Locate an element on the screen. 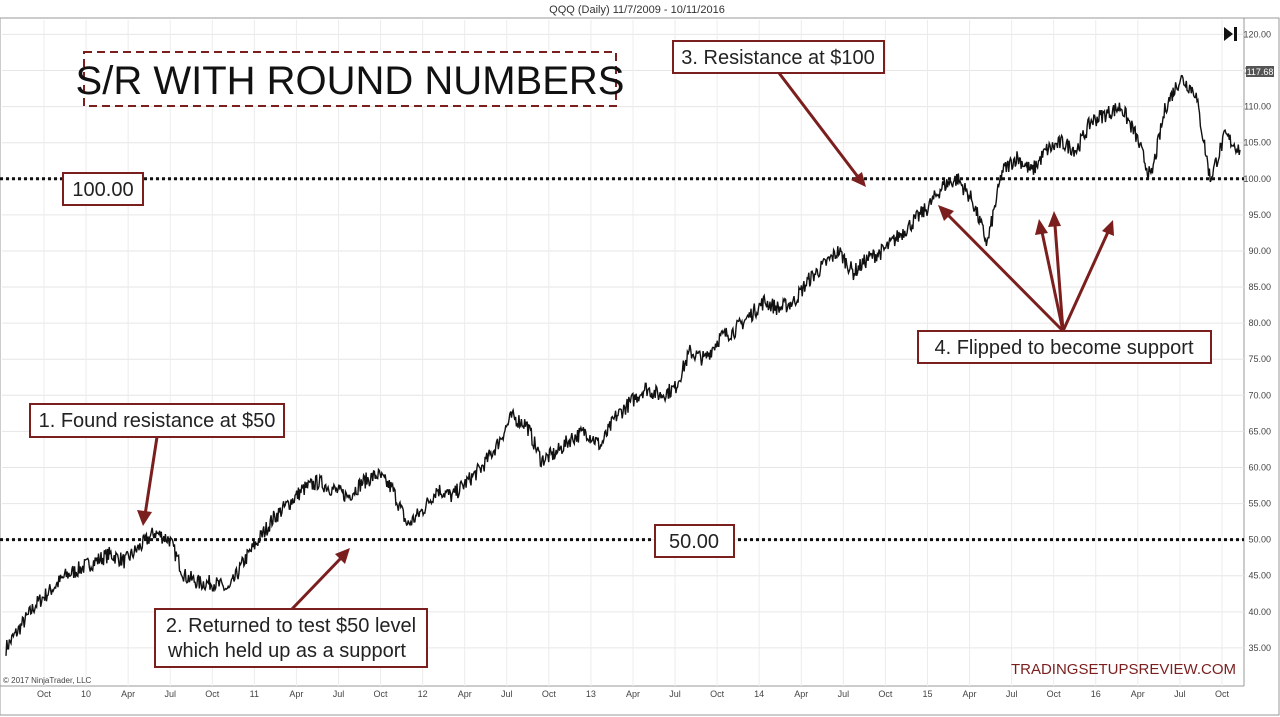 The image size is (1280, 717). level-100-label: 100.00 is located at coordinates (102, 190).